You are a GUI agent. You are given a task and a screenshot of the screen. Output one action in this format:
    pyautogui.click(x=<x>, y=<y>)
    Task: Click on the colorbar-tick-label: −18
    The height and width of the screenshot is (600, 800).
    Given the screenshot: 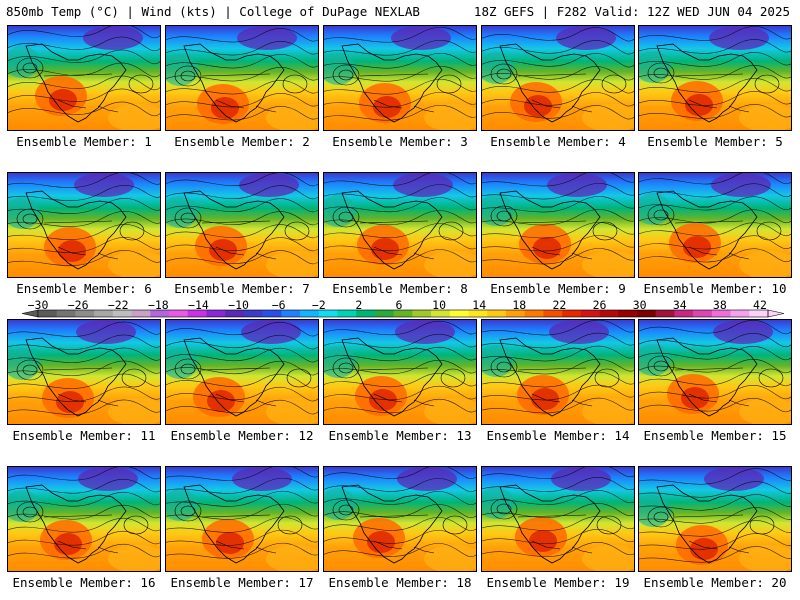 What is the action you would take?
    pyautogui.click(x=158, y=305)
    